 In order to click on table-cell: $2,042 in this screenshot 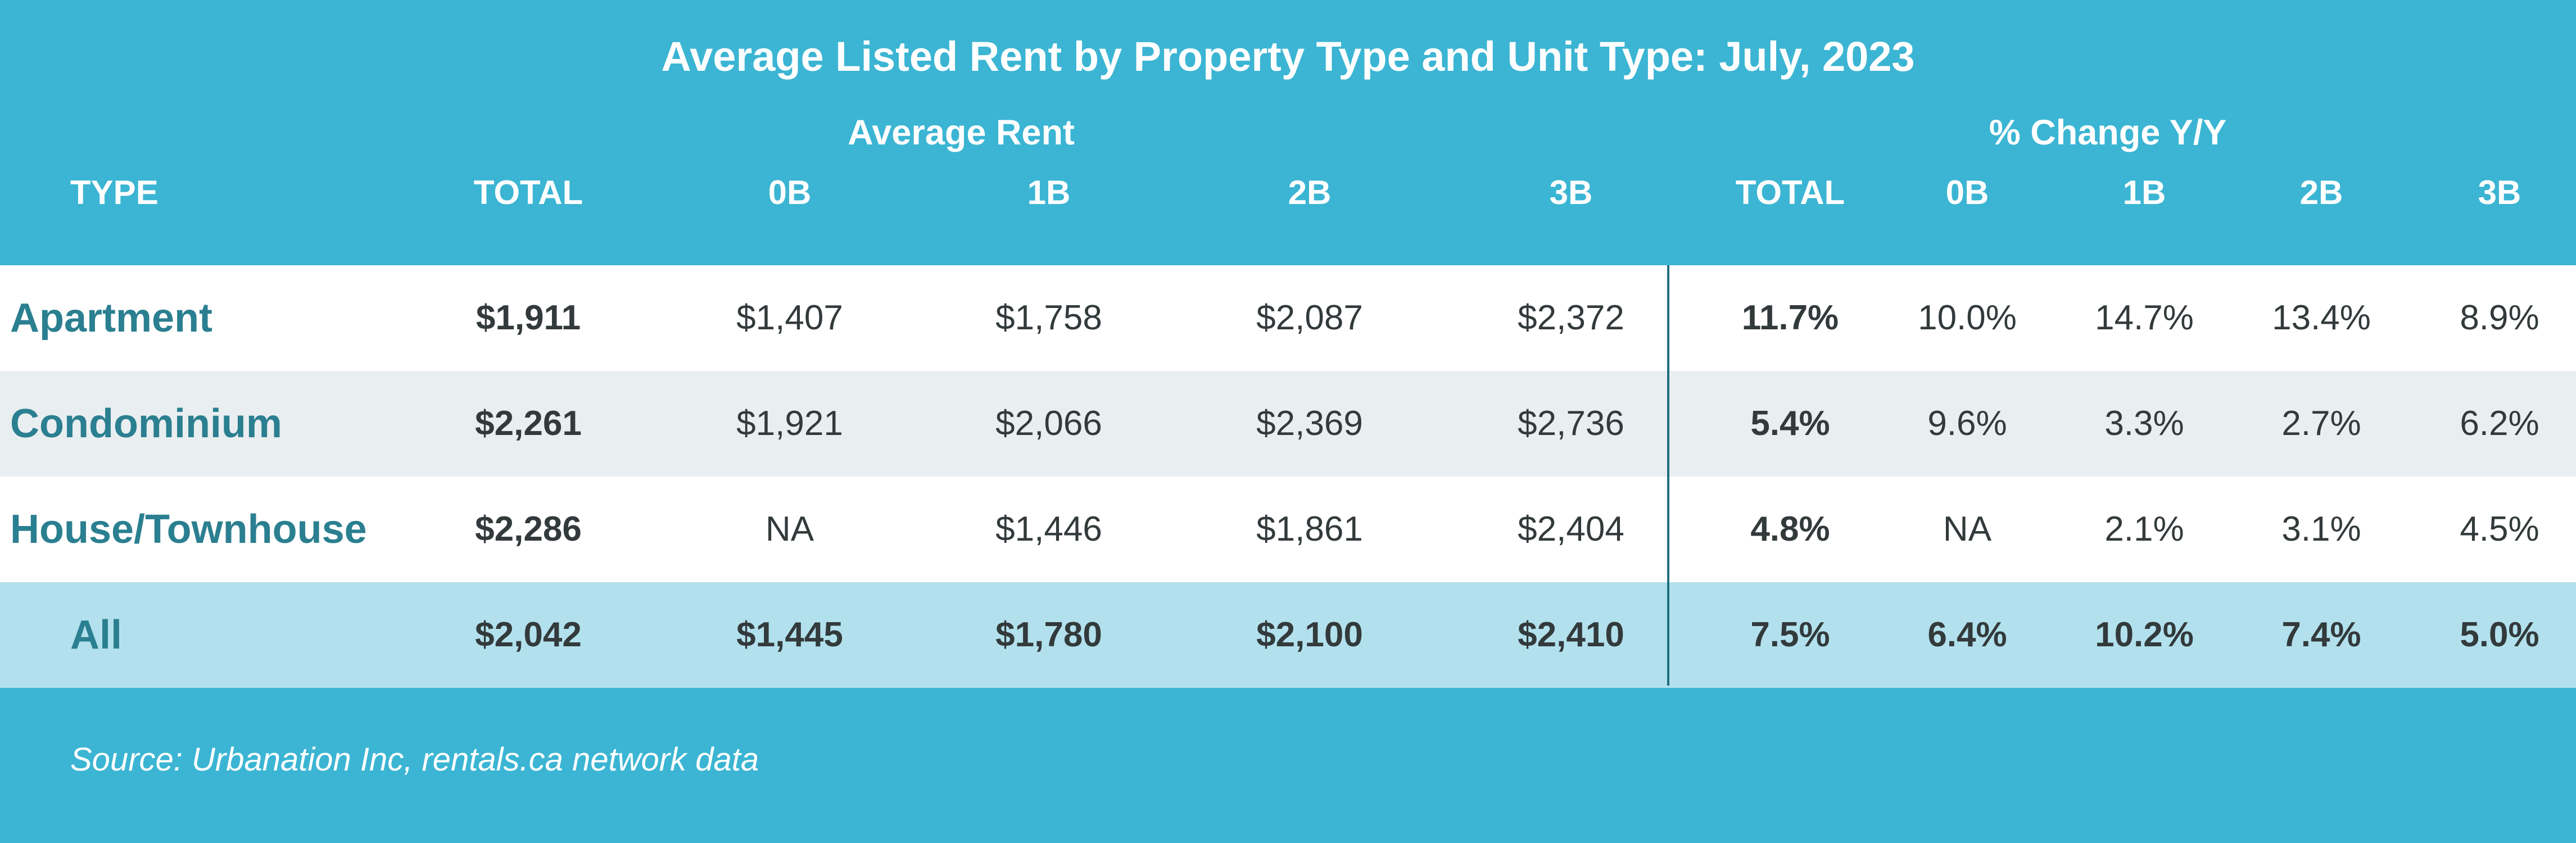, I will do `click(528, 635)`.